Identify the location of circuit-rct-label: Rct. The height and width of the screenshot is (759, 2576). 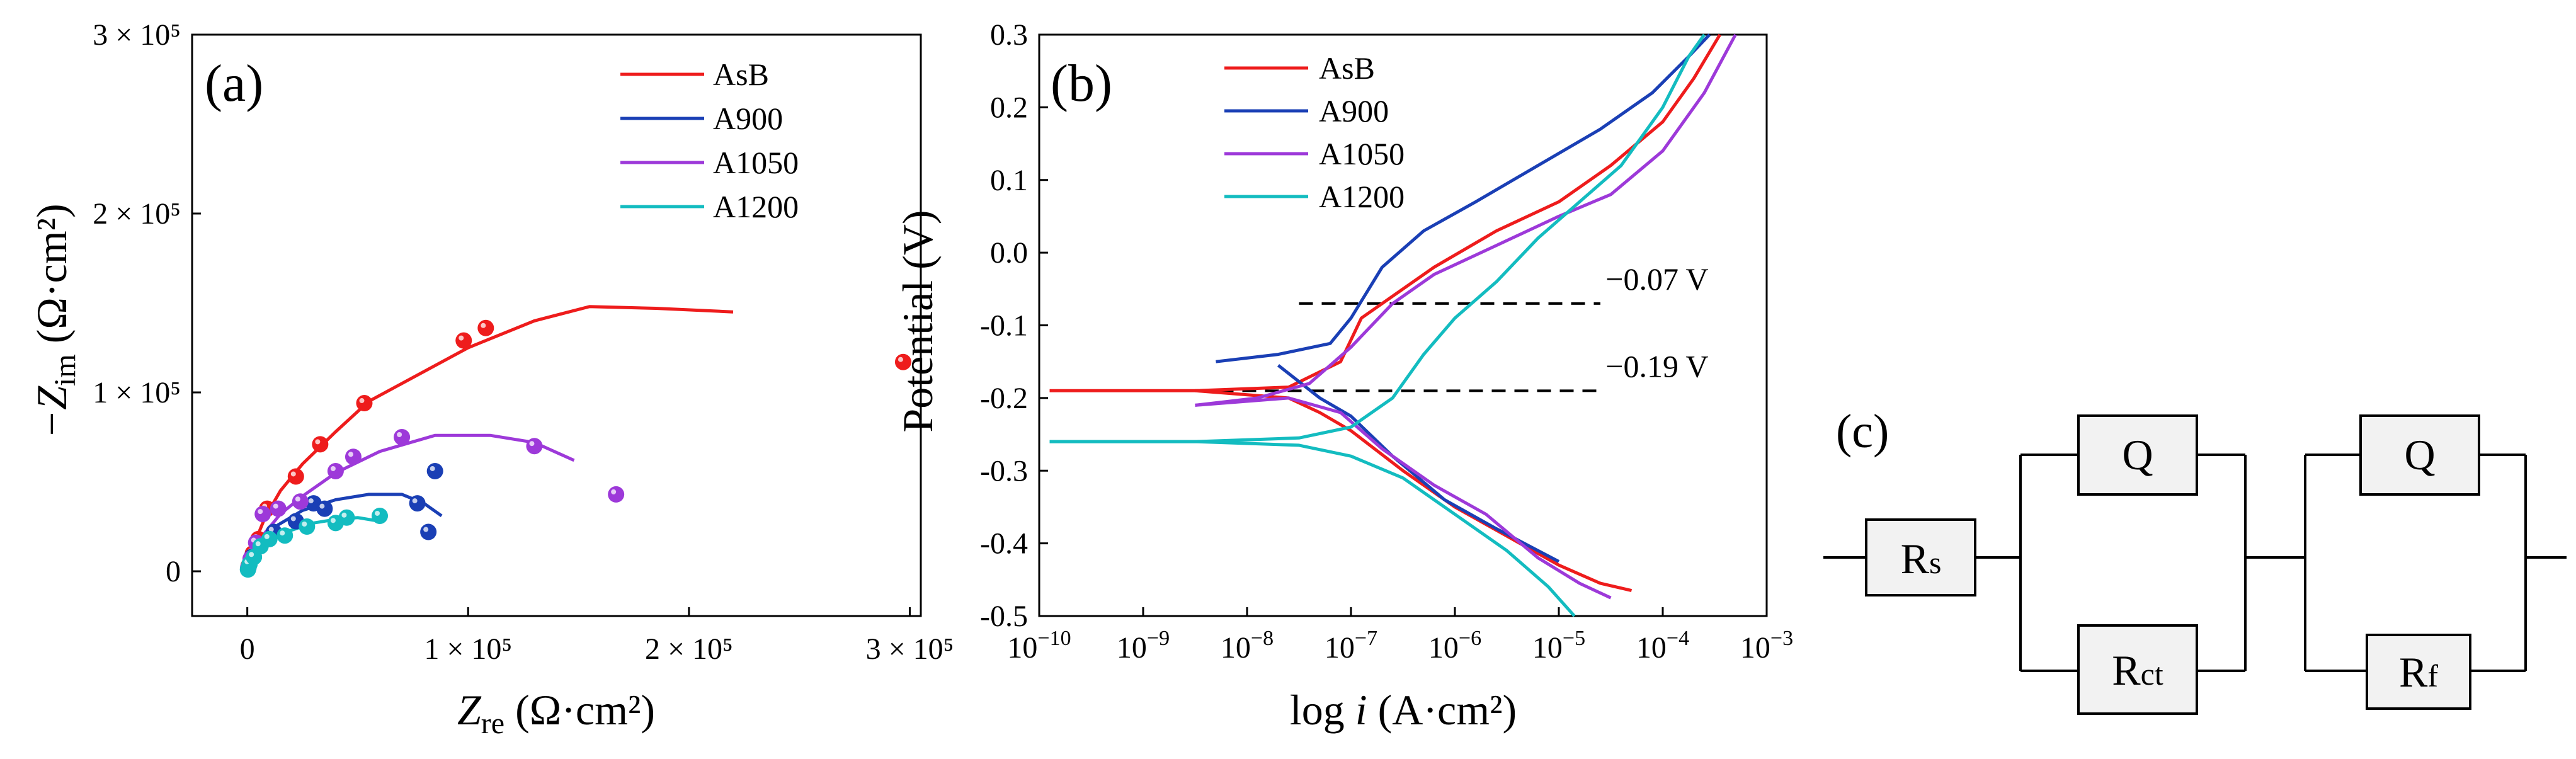
(2137, 670).